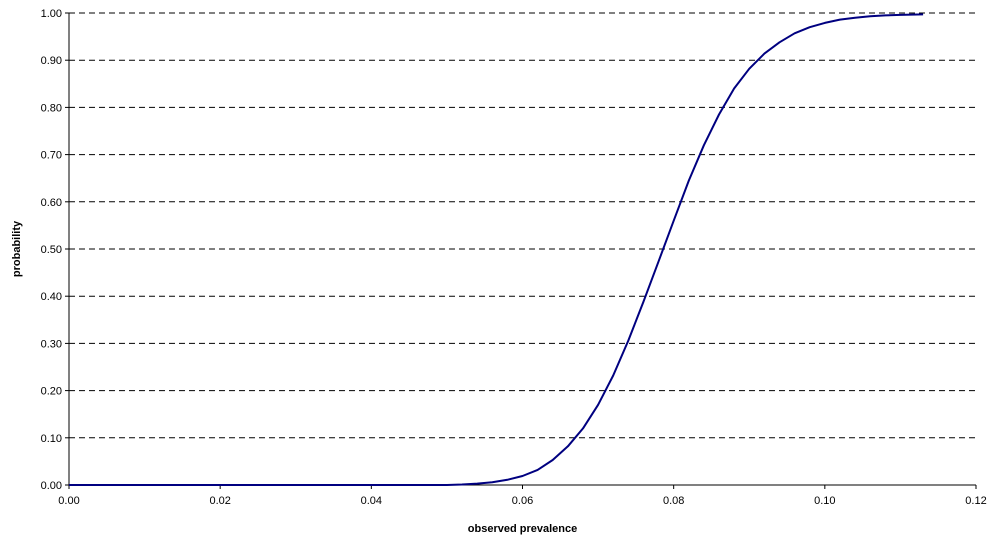  What do you see at coordinates (51, 61) in the screenshot?
I see `y-tick-label: 0.90` at bounding box center [51, 61].